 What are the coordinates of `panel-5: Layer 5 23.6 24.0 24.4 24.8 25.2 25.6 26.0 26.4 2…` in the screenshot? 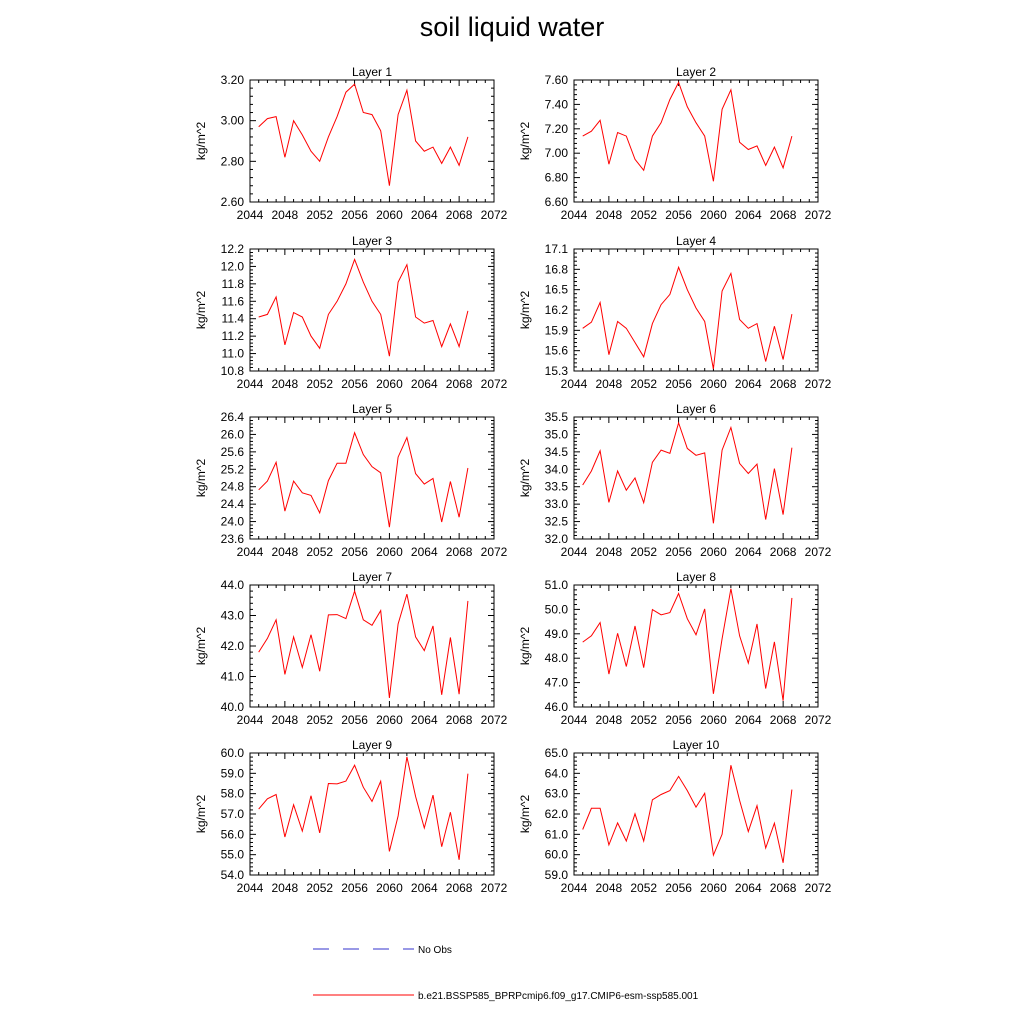 It's located at (351, 480).